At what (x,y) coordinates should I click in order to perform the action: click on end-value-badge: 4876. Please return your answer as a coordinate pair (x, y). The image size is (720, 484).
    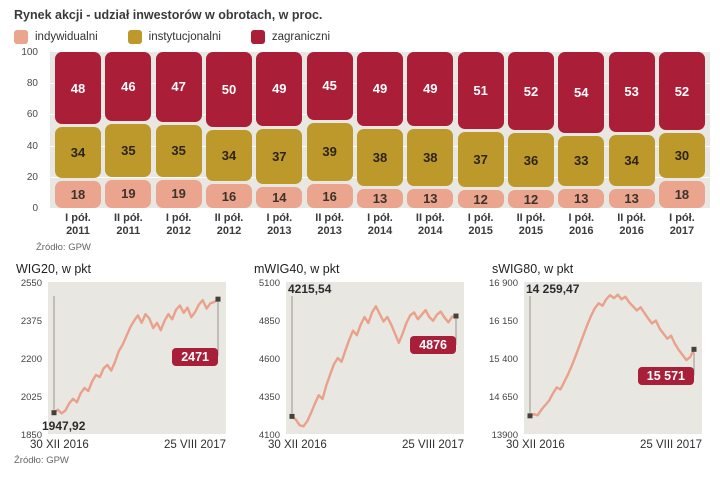
    Looking at the image, I should click on (433, 345).